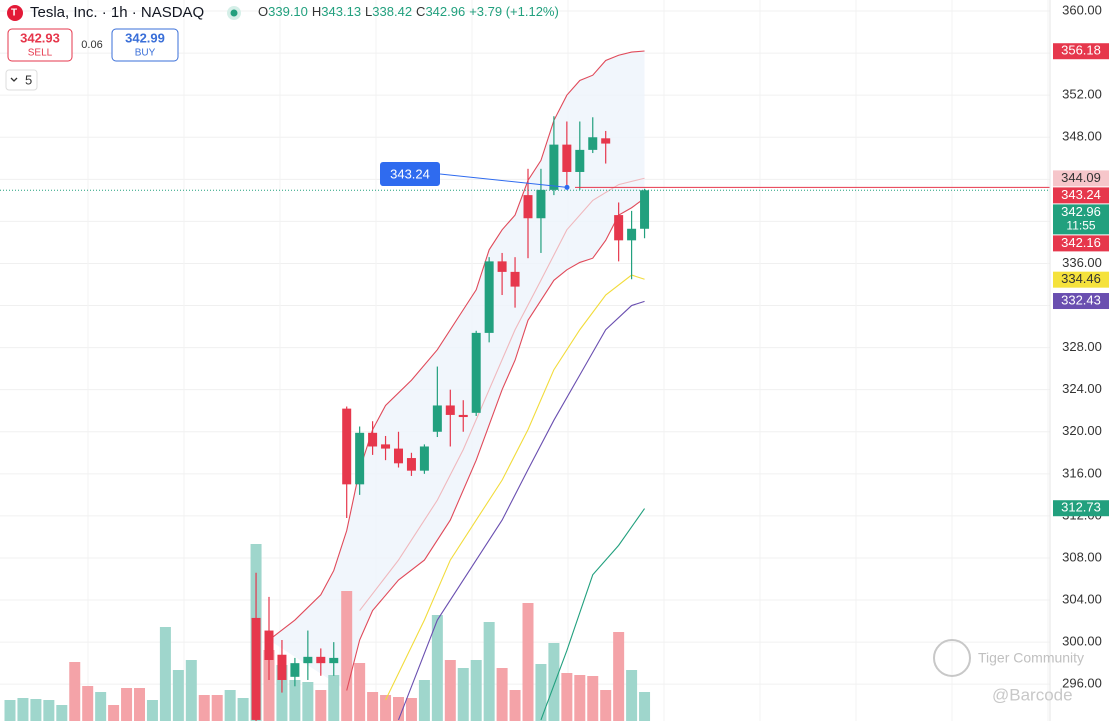 The image size is (1112, 721). I want to click on logo-mark: T, so click(14, 13).